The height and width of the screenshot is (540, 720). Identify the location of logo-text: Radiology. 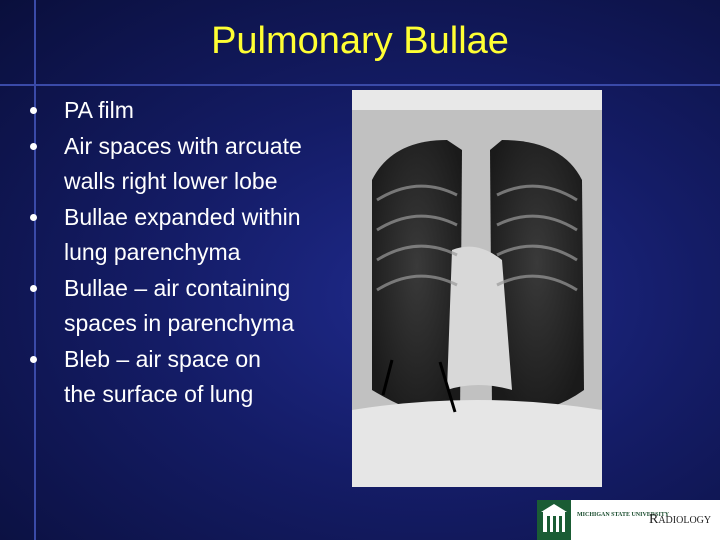
(680, 519).